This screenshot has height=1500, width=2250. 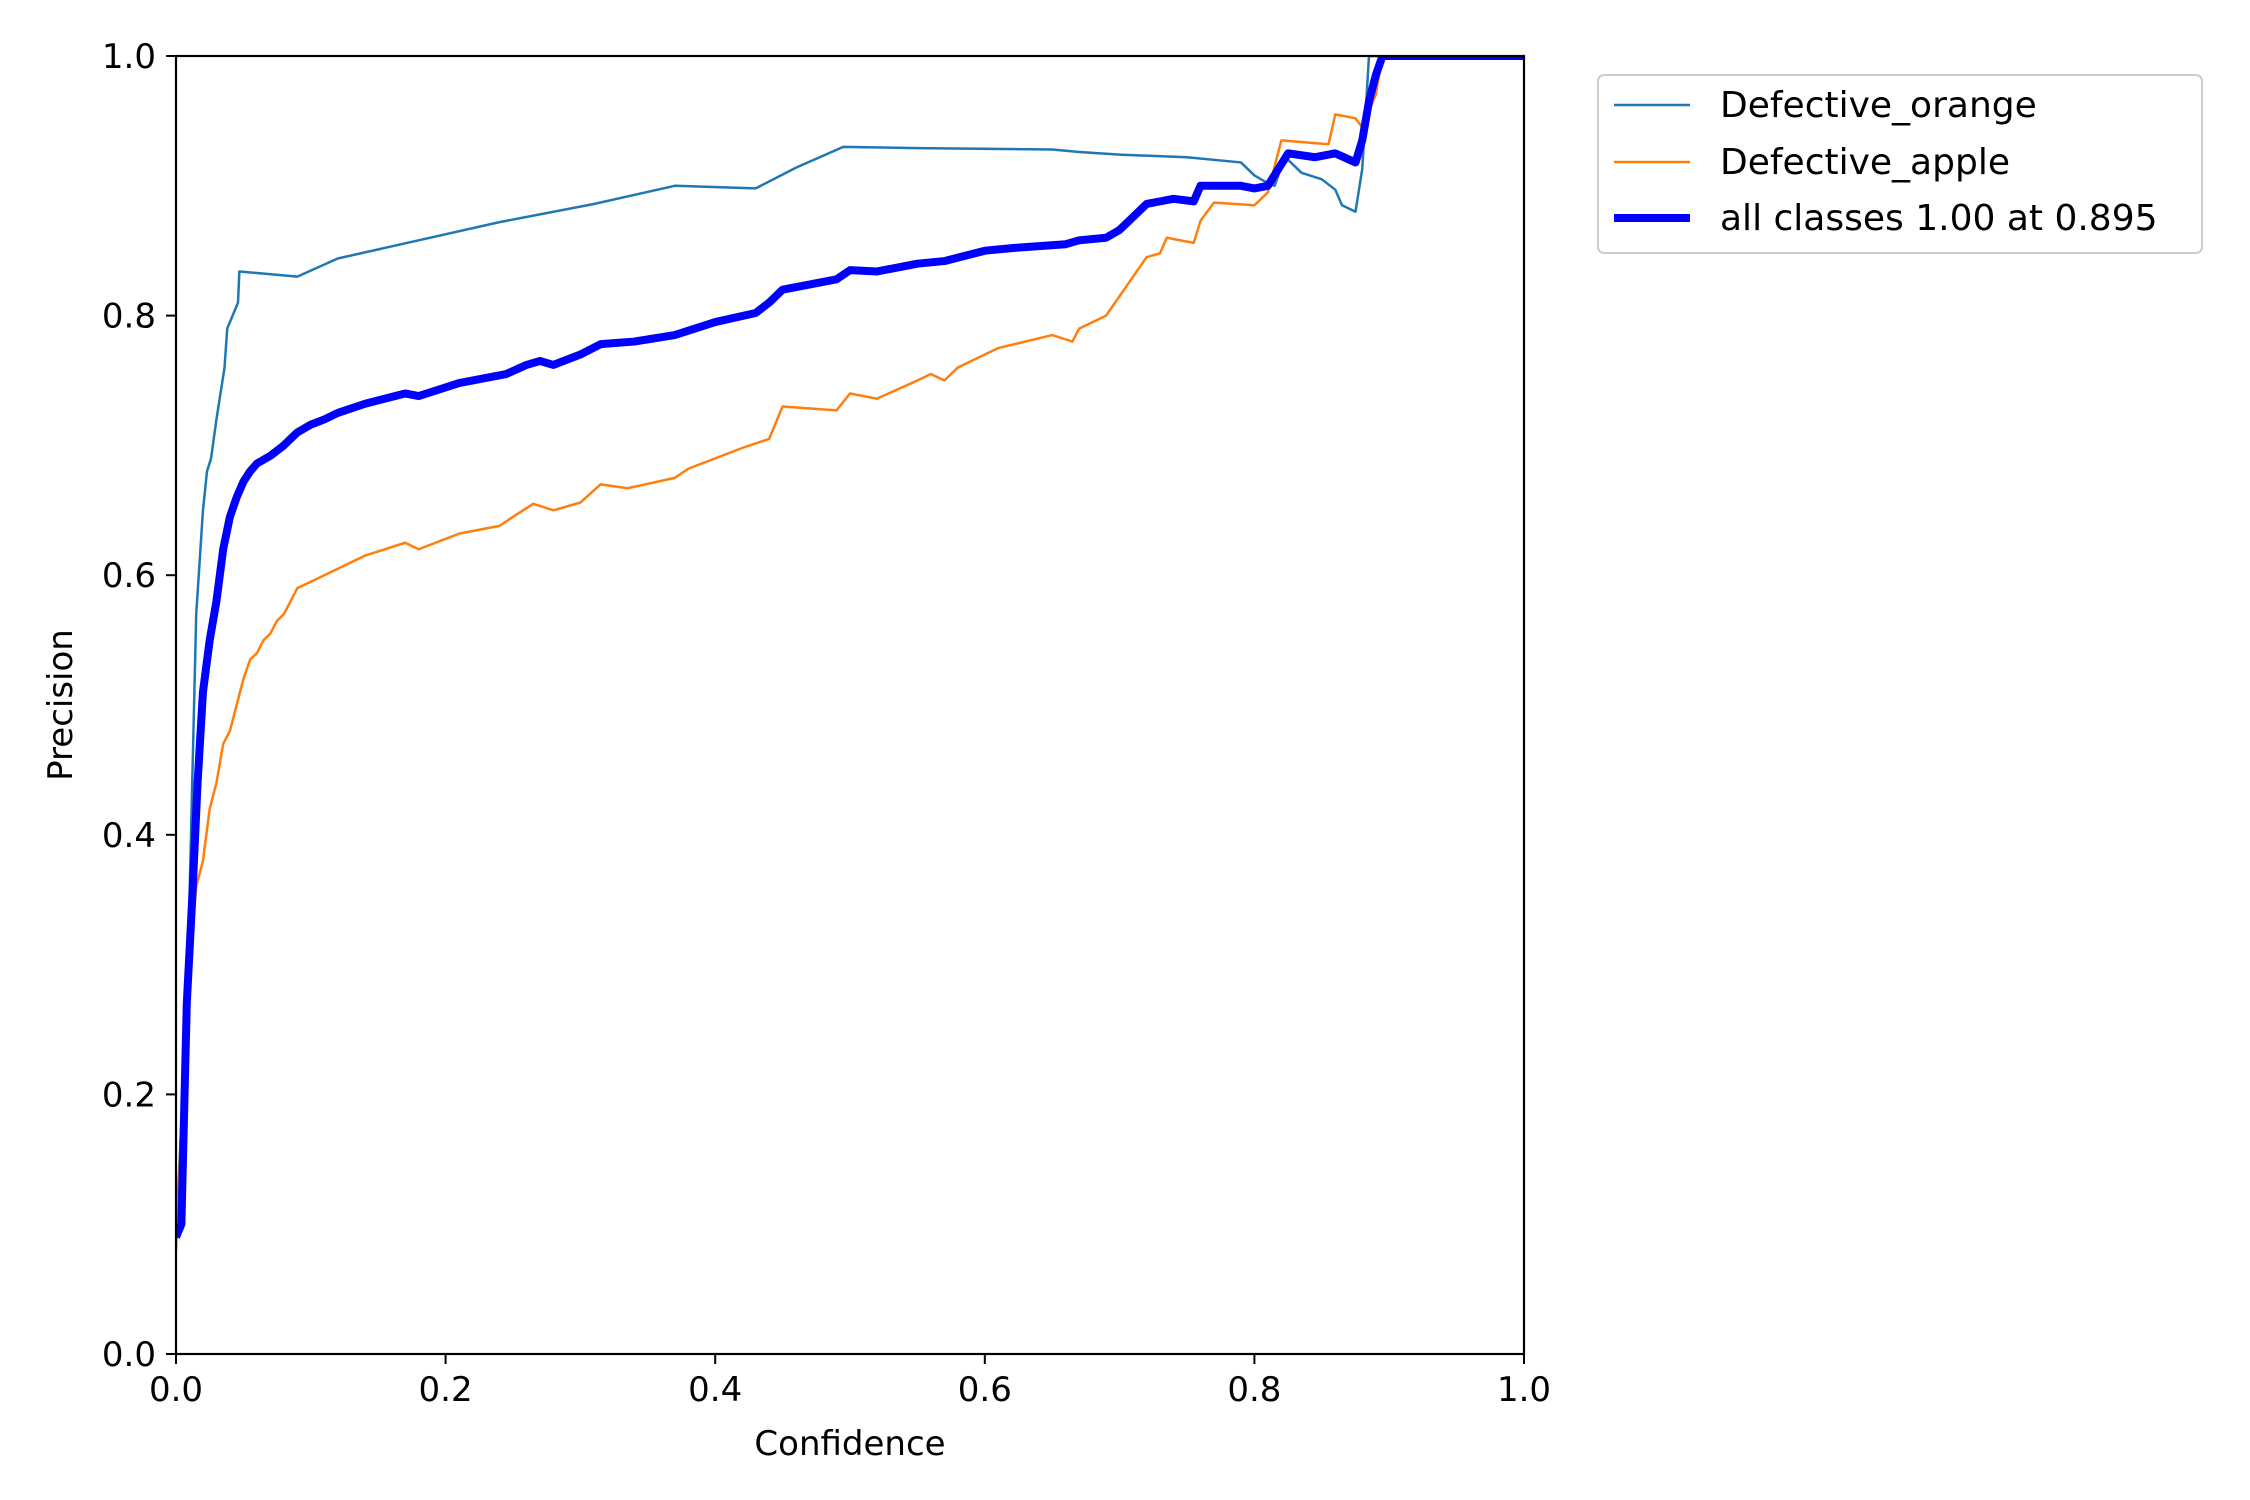 I want to click on y-tick-label: 1.0, so click(x=129, y=57).